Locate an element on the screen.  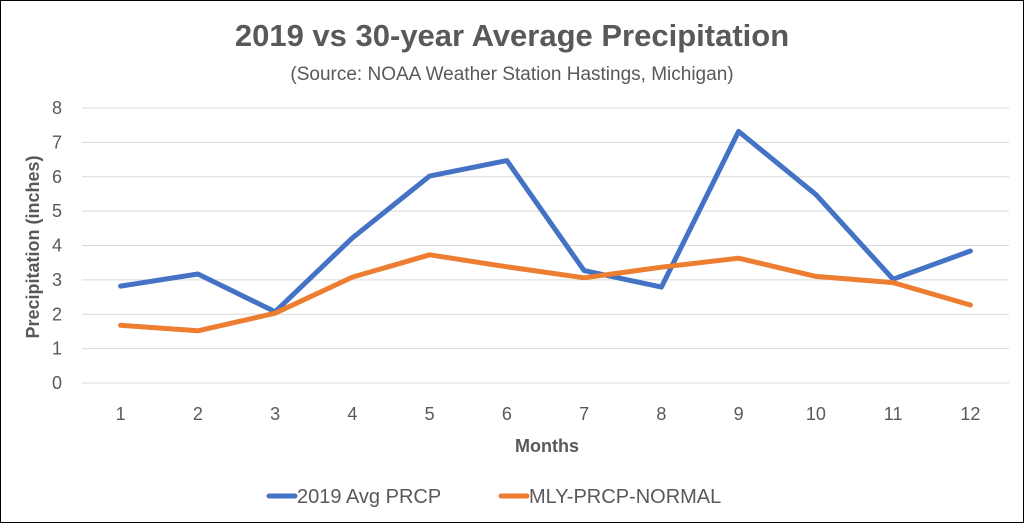
x-tick-label: 8 is located at coordinates (661, 414).